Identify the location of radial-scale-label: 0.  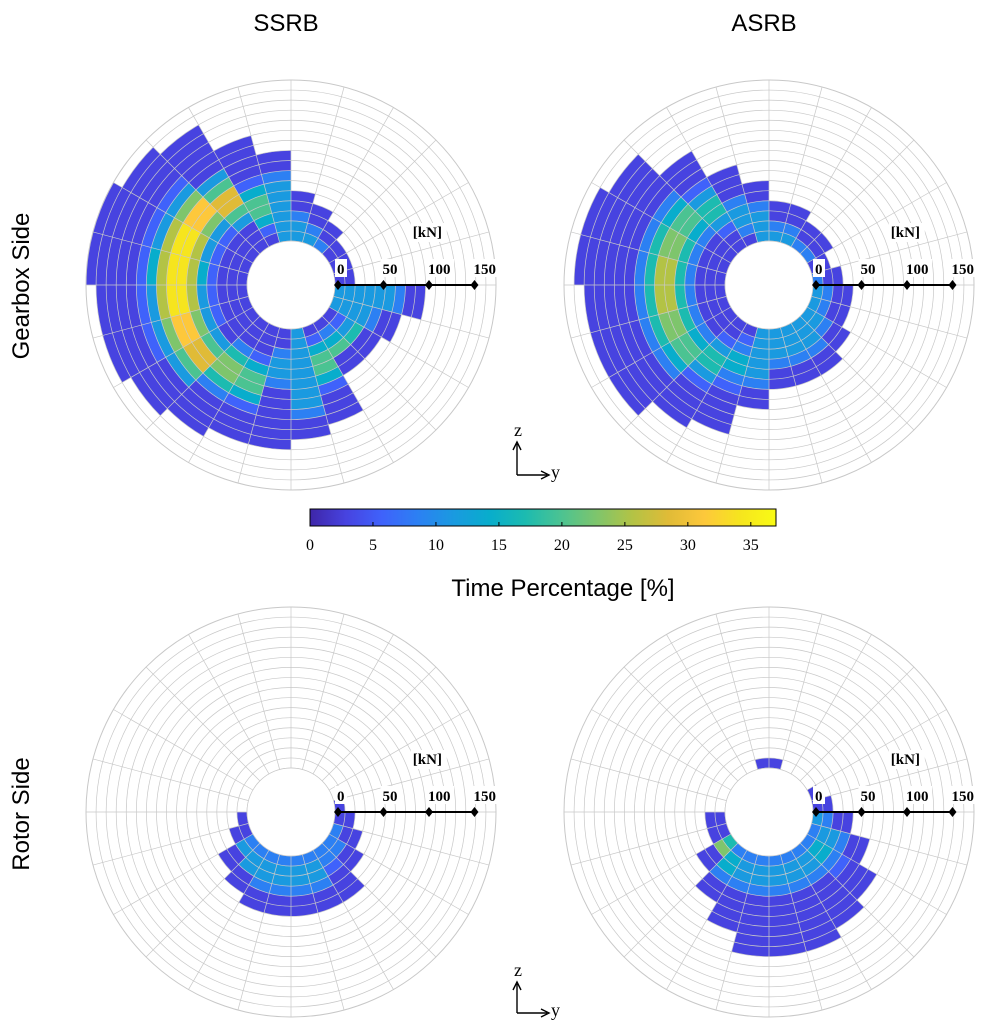
(819, 797).